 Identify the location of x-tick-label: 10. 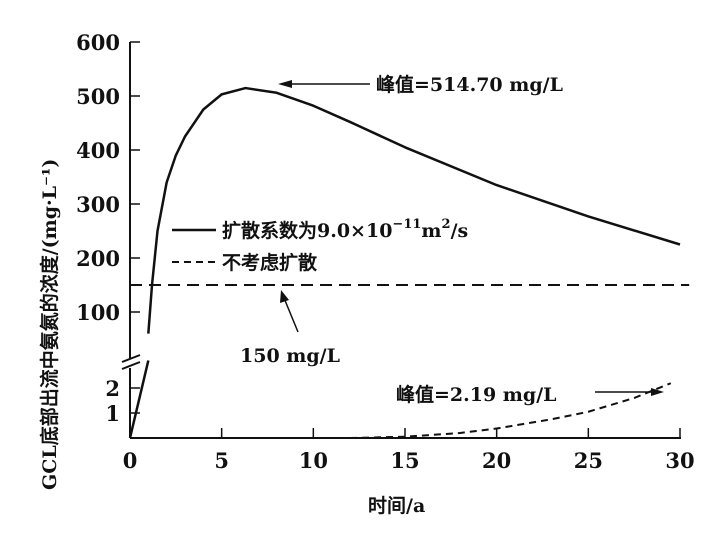
(313, 460).